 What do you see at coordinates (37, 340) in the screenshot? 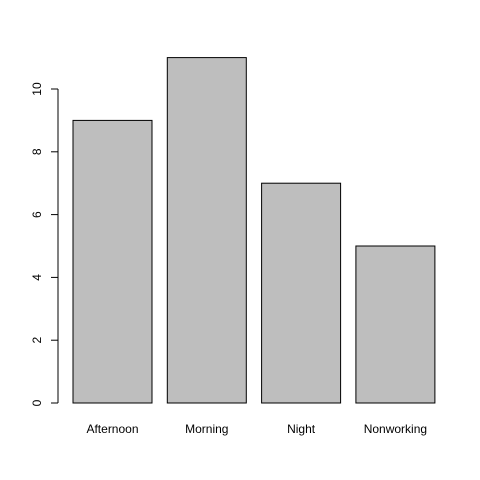
I see `y-tick-label: 2` at bounding box center [37, 340].